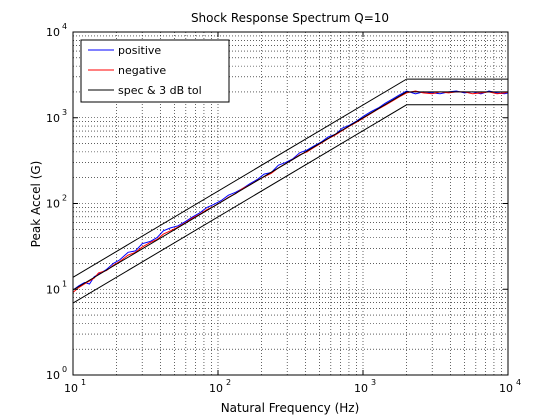 The width and height of the screenshot is (560, 420). I want to click on legend-label-negative: negative, so click(142, 70).